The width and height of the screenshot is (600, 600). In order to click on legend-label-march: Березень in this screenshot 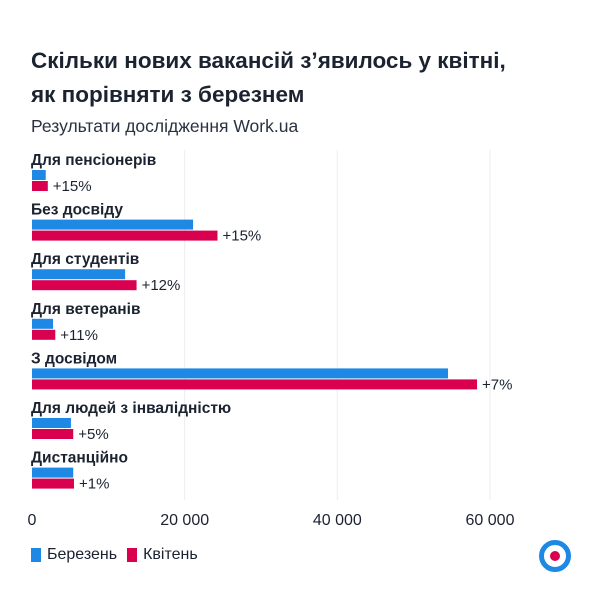, I will do `click(82, 554)`.